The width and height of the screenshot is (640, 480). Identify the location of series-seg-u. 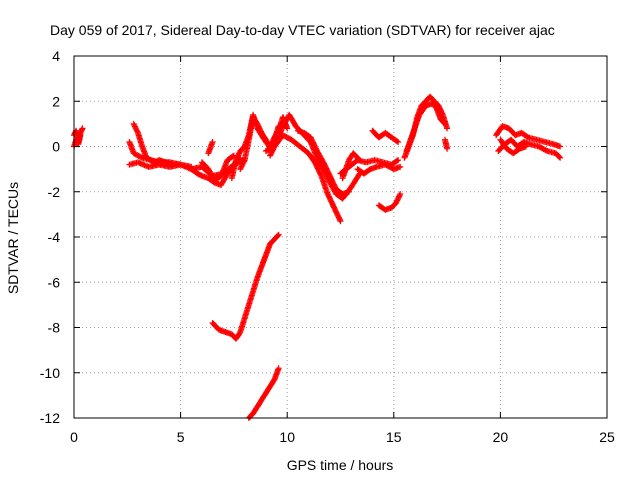
(446, 144).